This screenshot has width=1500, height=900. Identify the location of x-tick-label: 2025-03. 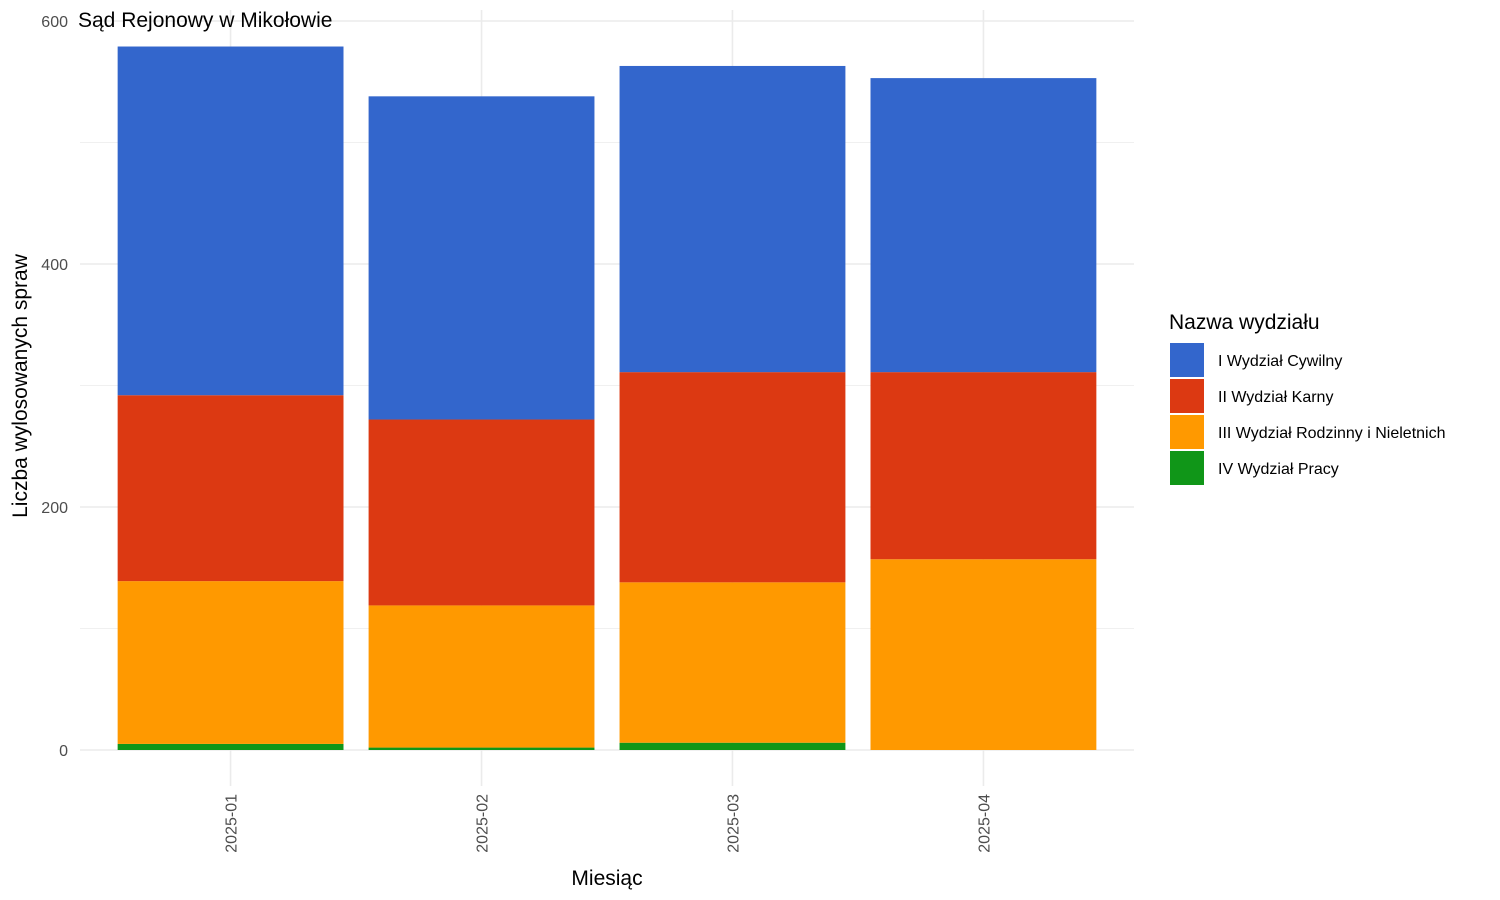
(733, 823).